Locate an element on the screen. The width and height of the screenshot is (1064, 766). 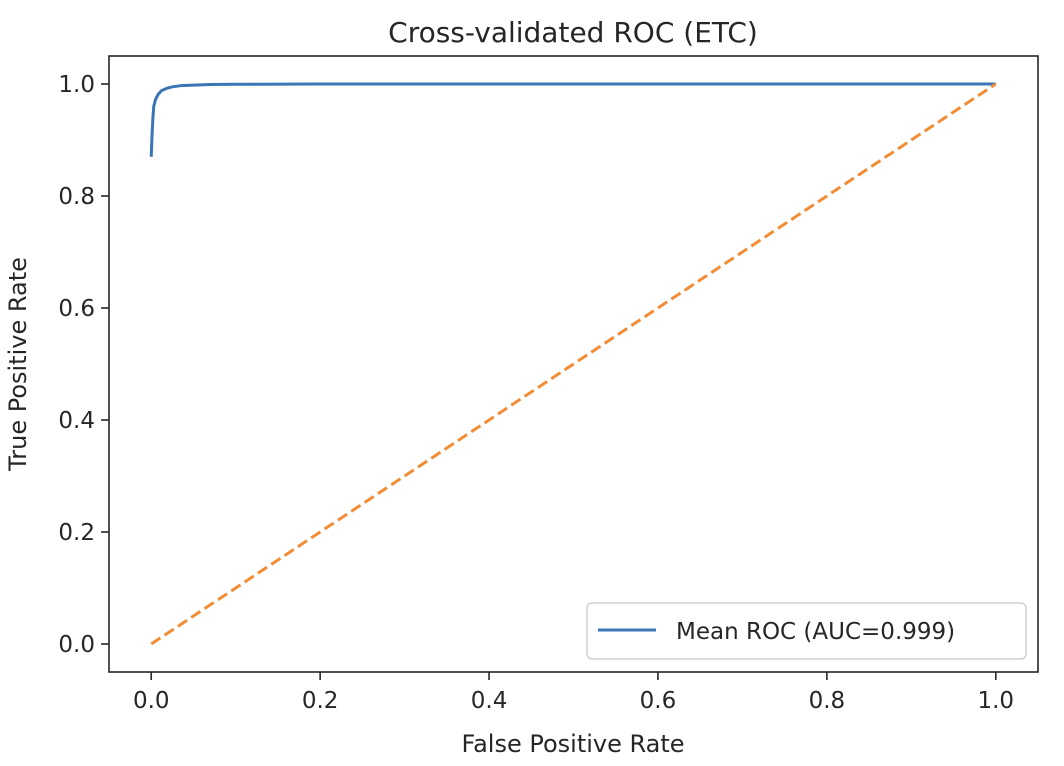
x-axis-ticks: 0.0 0.2 0.4 0.6 0.8 1.0 is located at coordinates (573, 693).